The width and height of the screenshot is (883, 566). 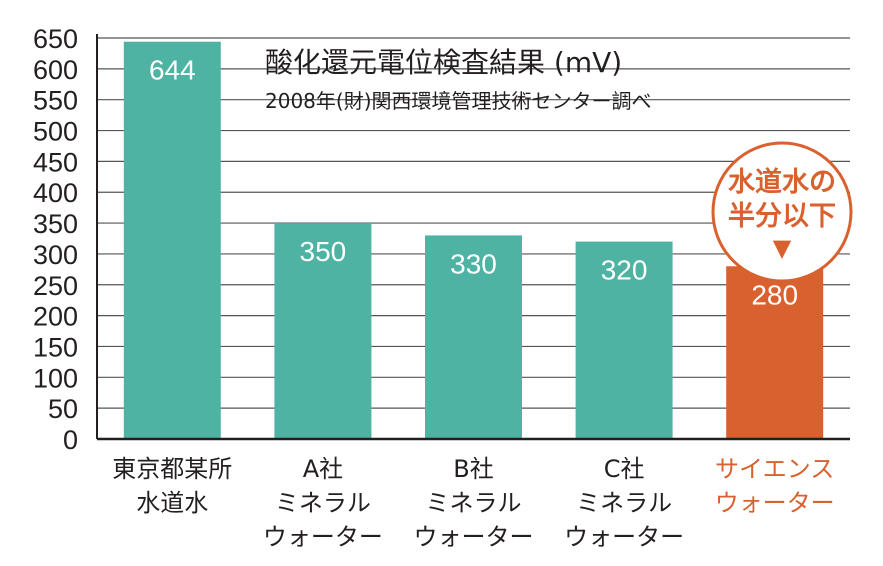 I want to click on callout-badge: 水道水の 半分以下 ▼, so click(x=782, y=212).